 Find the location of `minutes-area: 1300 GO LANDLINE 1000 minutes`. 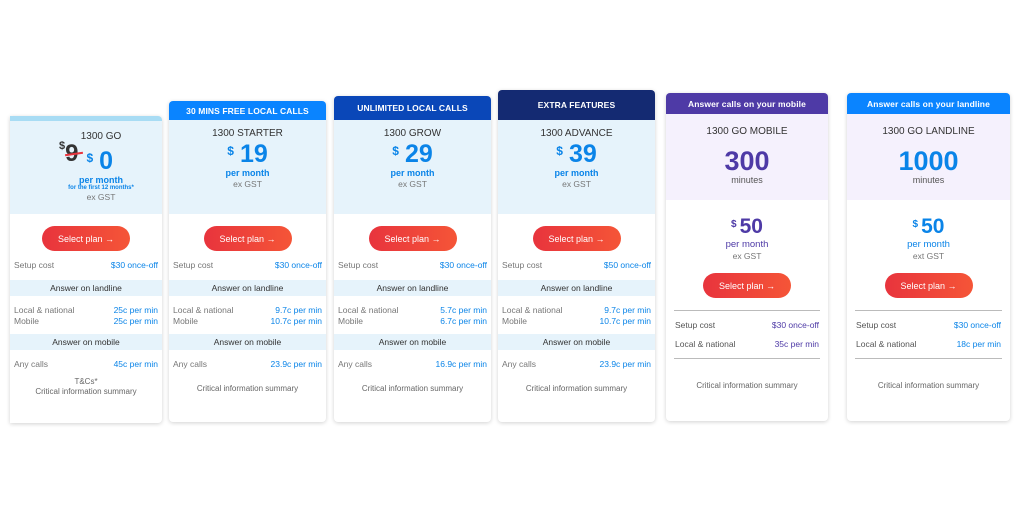

minutes-area: 1300 GO LANDLINE 1000 minutes is located at coordinates (928, 157).